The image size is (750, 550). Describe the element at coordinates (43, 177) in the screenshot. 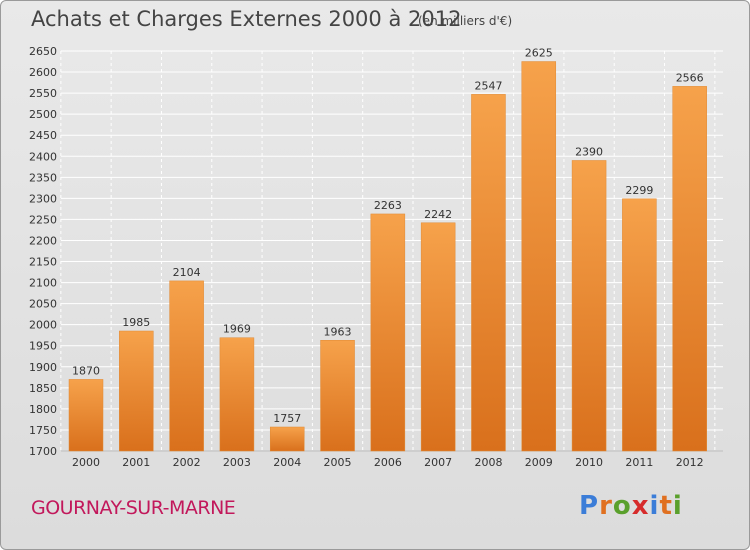

I see `y-tick-label: 2350` at that location.